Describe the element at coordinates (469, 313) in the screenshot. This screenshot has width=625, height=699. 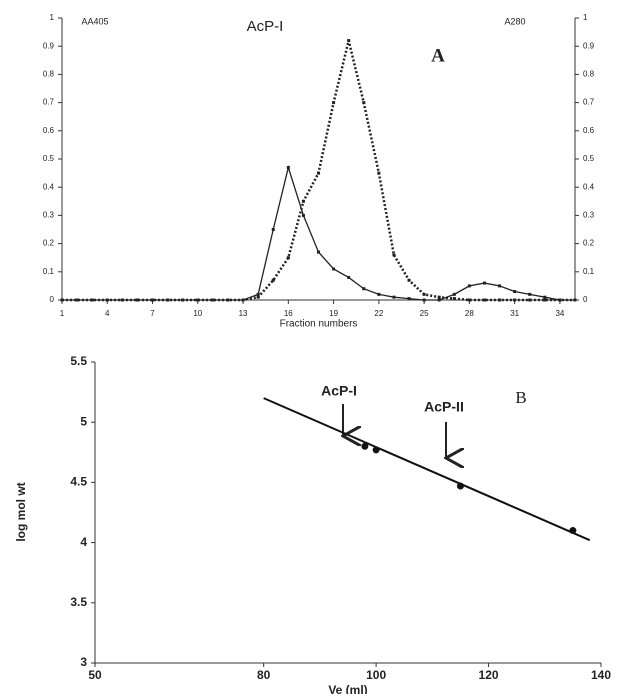
I see `x-tick-label: 28` at that location.